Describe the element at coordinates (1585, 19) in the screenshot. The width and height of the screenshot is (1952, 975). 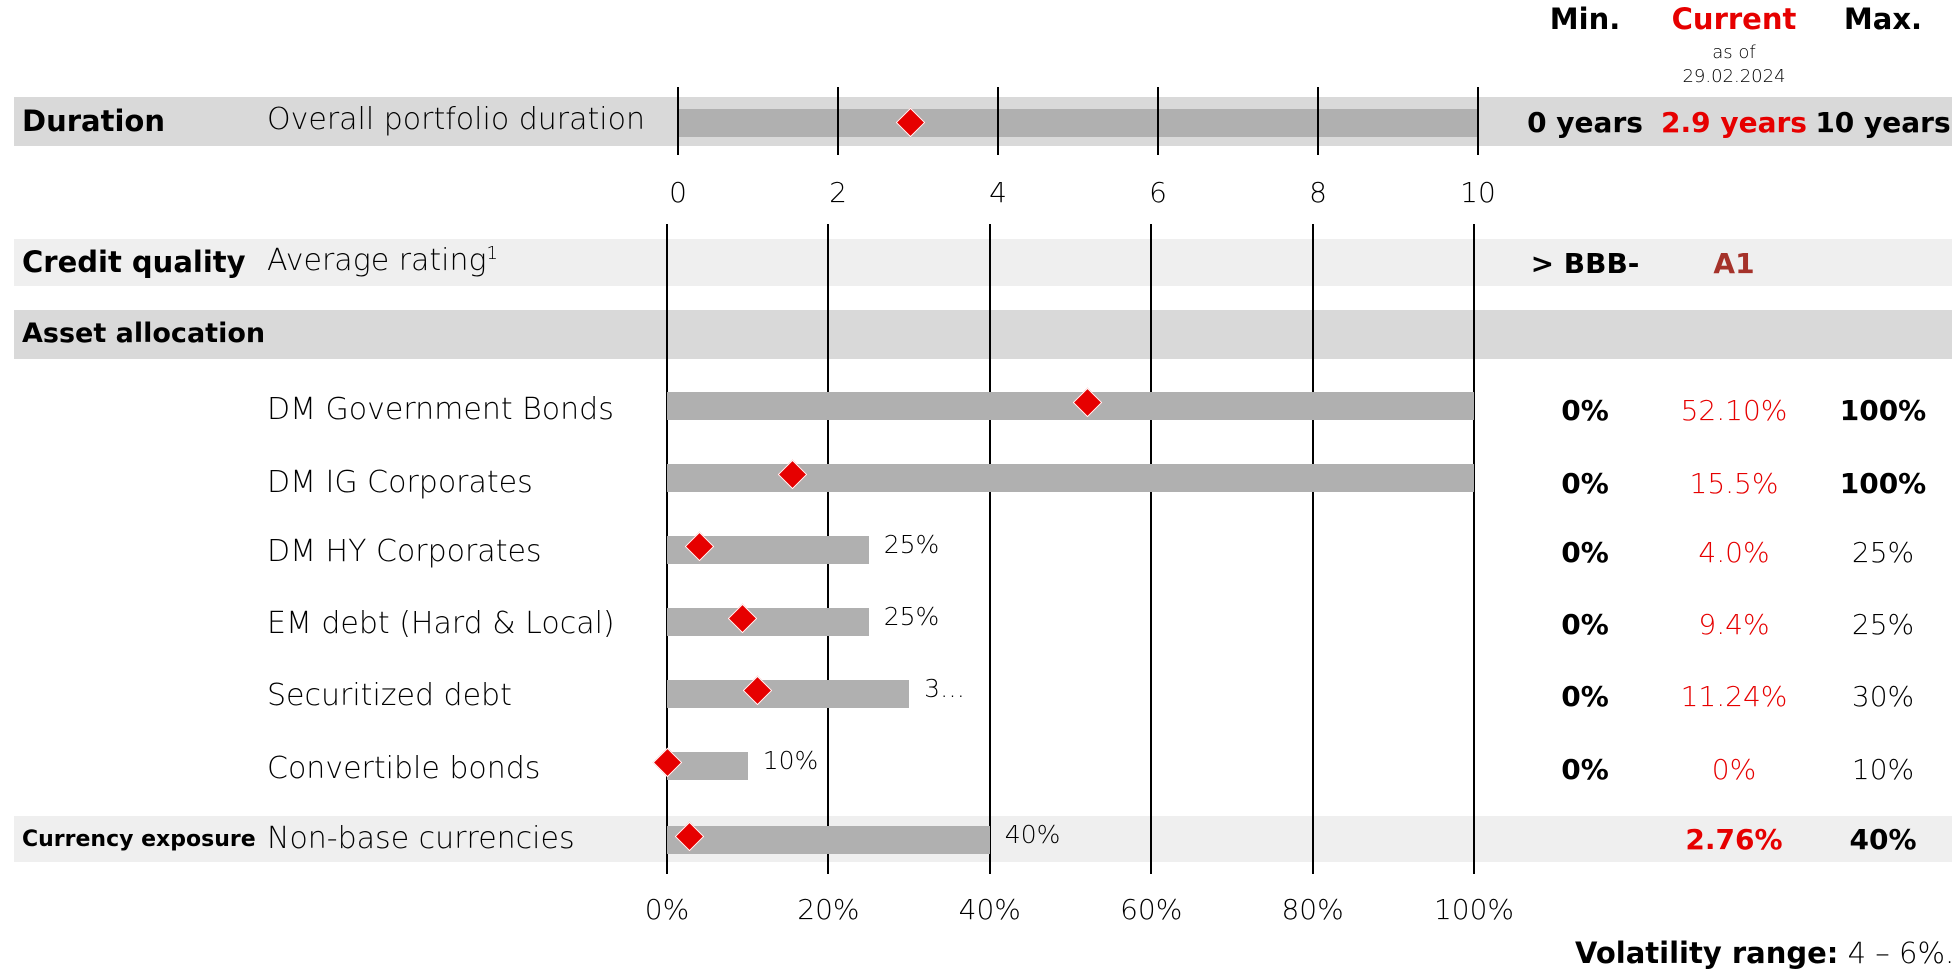
I see `header-min-label: Min.` at that location.